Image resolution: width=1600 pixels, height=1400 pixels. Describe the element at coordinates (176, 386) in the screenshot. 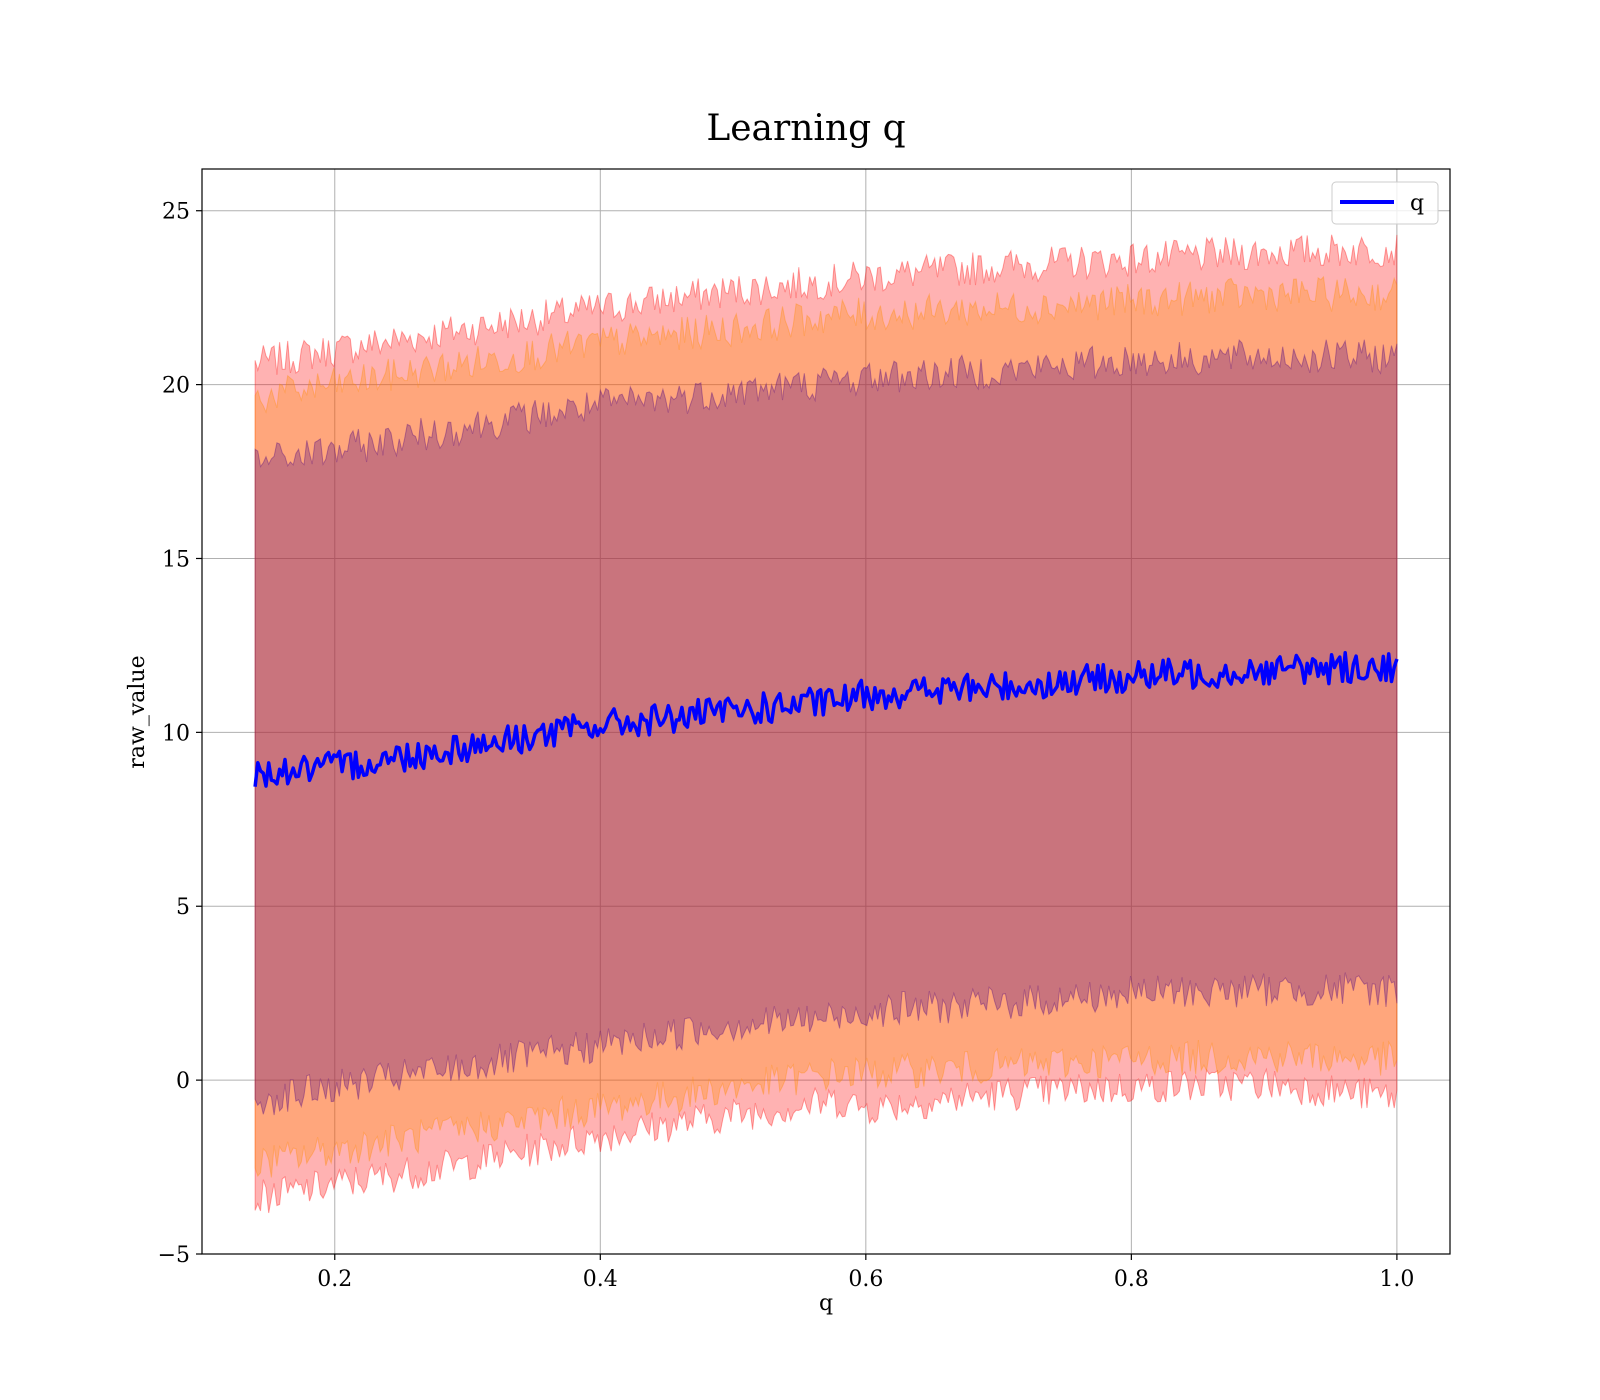

I see `y-tick-label-5: 20` at that location.